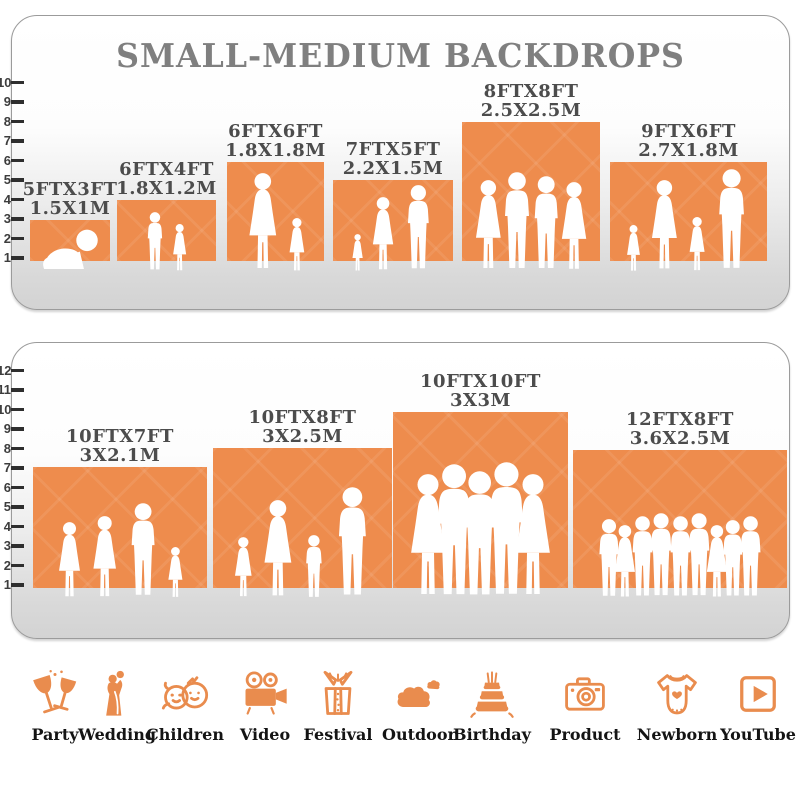 This screenshot has width=800, height=800. Describe the element at coordinates (677, 694) in the screenshot. I see `newborn-icon` at that location.